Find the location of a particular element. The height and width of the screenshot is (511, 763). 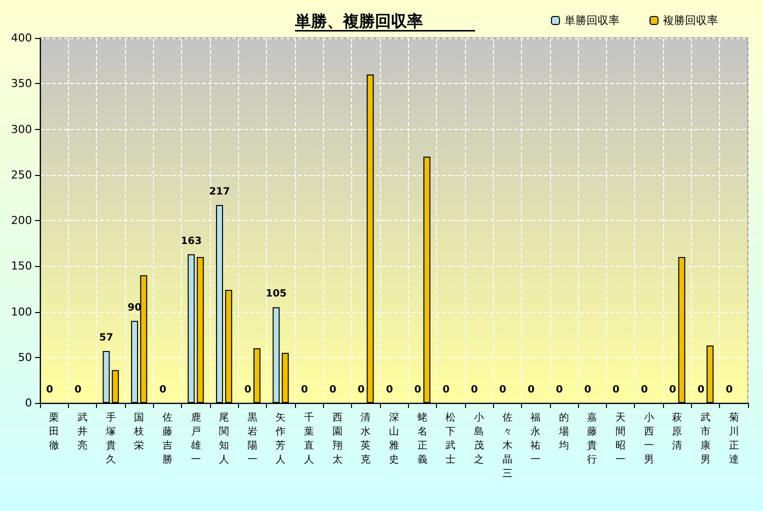

x-tick-label: 武市康男 is located at coordinates (705, 439).